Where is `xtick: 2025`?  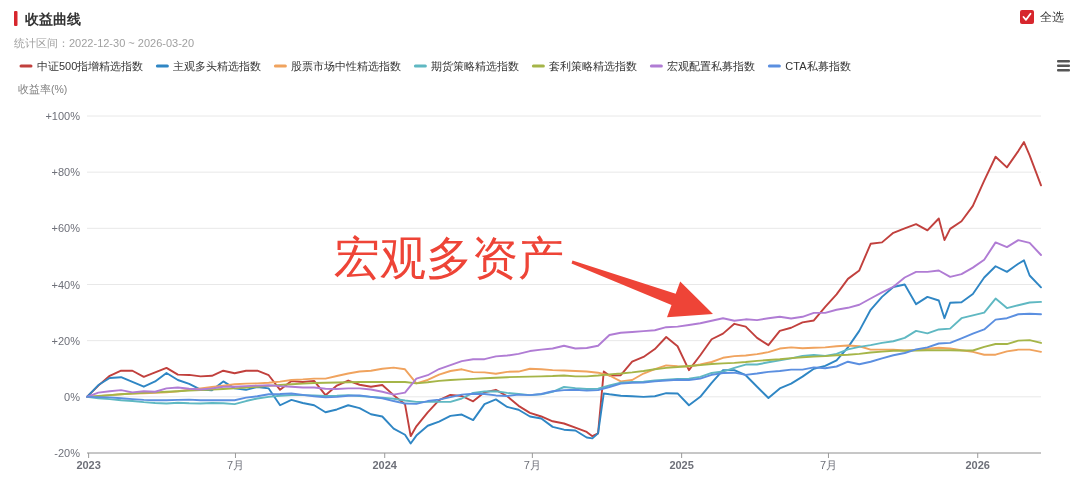
xtick: 2025 is located at coordinates (681, 465).